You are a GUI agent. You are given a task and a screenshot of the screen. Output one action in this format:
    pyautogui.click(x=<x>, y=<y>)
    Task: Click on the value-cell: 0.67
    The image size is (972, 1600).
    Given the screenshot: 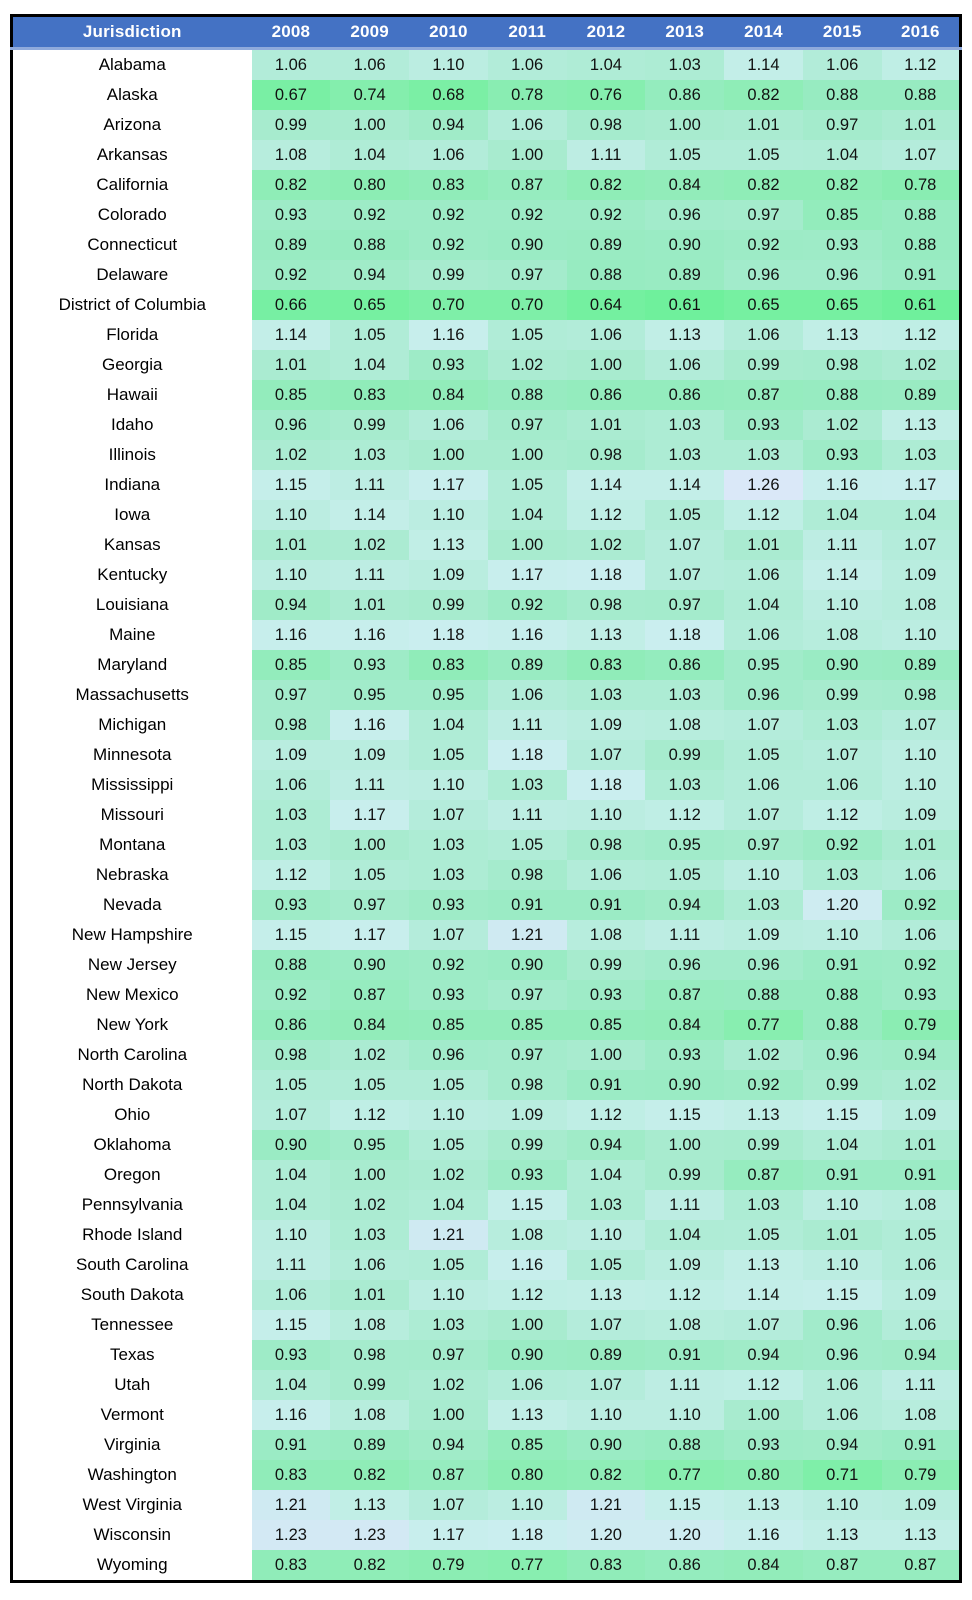 What is the action you would take?
    pyautogui.click(x=291, y=95)
    